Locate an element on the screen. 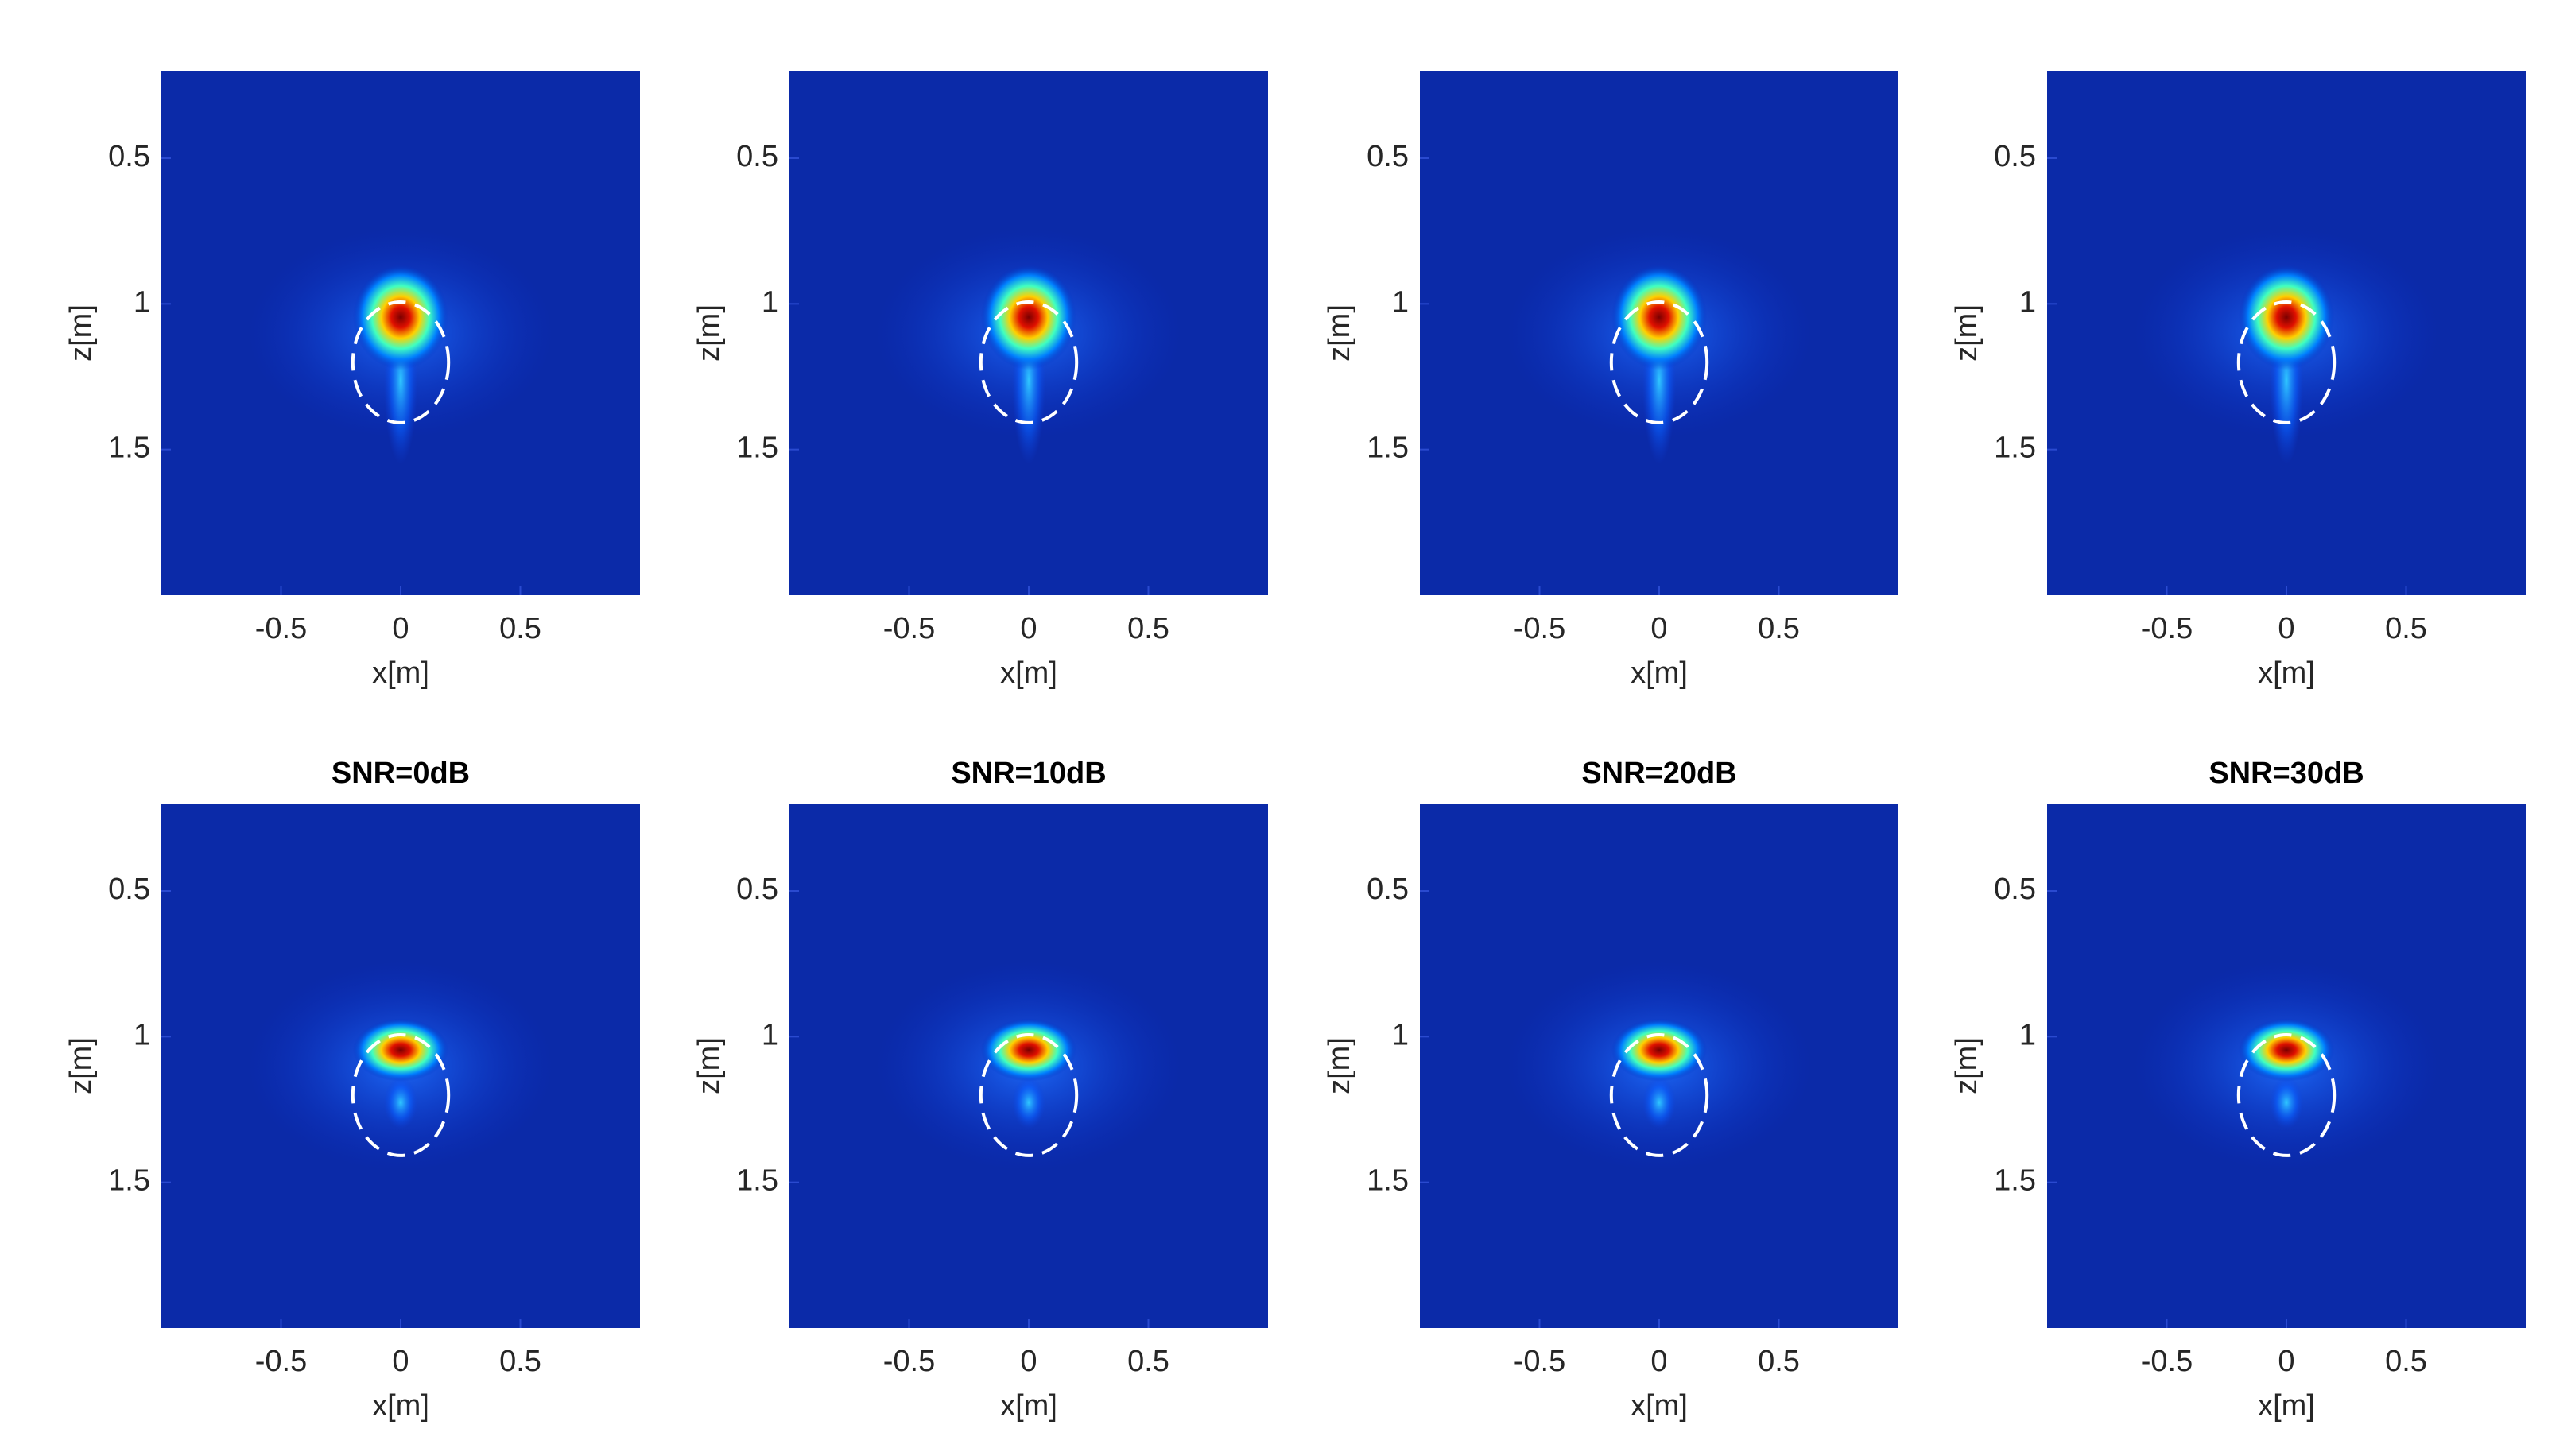 This screenshot has width=2575, height=1456. panel: -0.5 0 0.5 0.5 1 1.5 x[m] z[m] SNR=0dB is located at coordinates (352, 1090).